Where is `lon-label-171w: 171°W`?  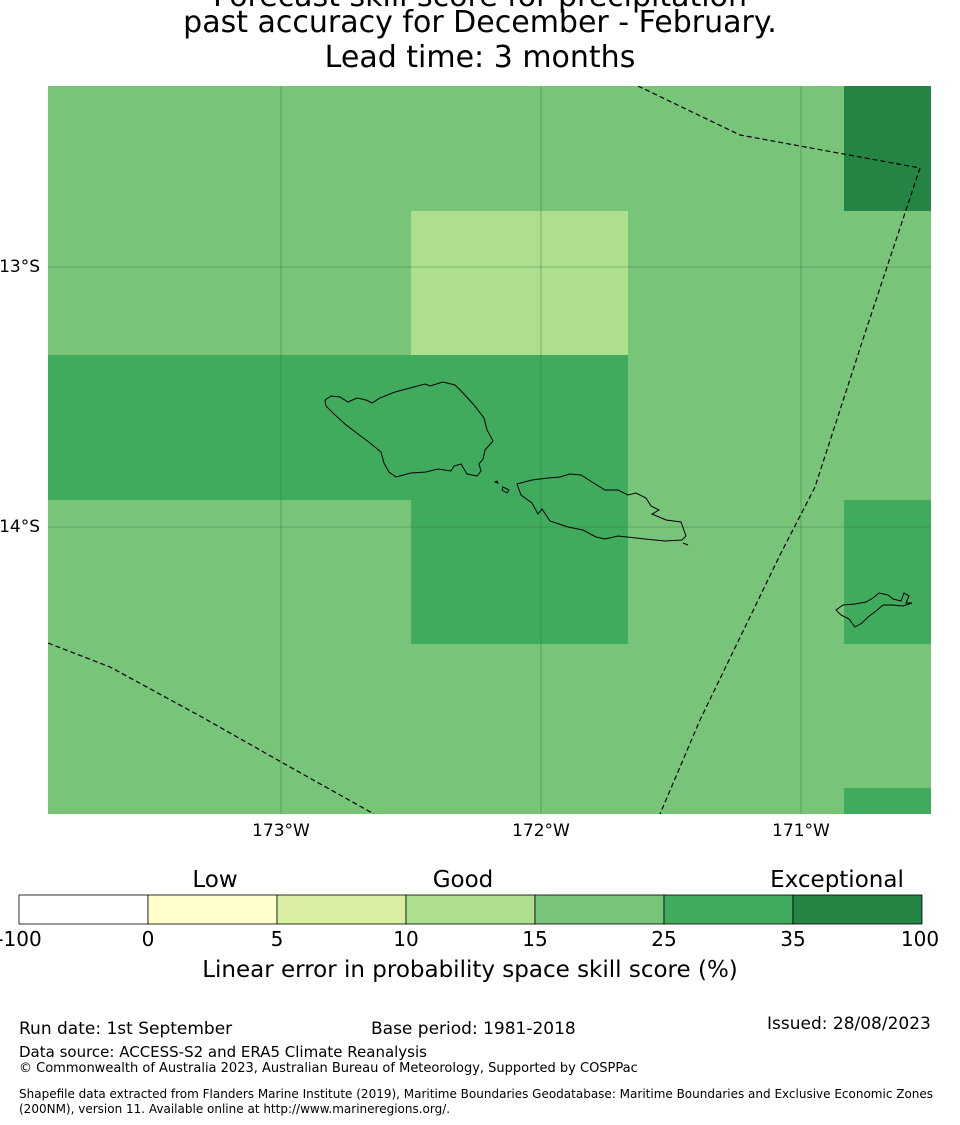 lon-label-171w: 171°W is located at coordinates (801, 831).